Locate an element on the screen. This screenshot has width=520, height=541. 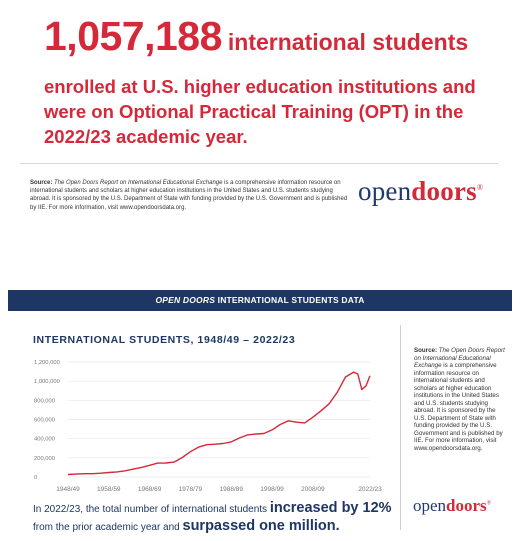
divider is located at coordinates (259, 163).